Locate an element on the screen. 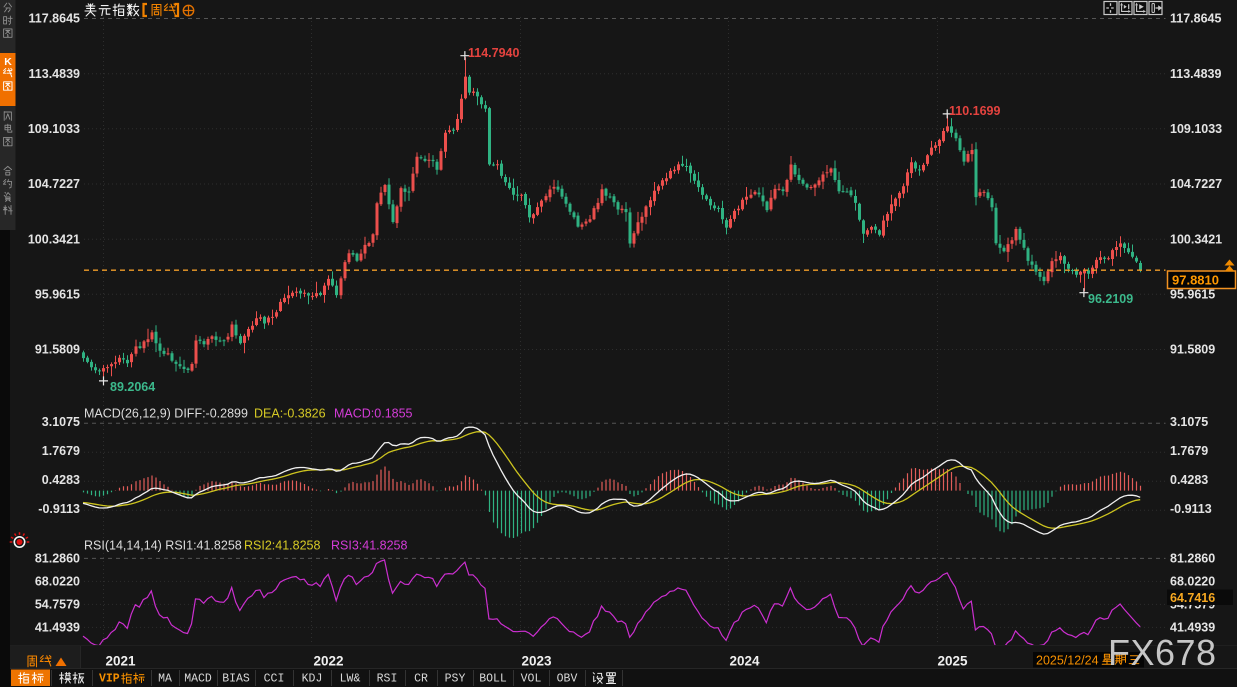  svg-text: CR is located at coordinates (421, 679).